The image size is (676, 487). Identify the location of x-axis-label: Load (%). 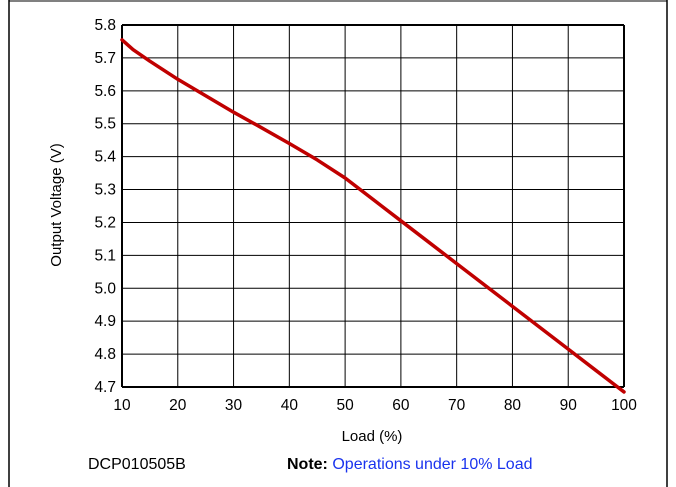
(372, 436).